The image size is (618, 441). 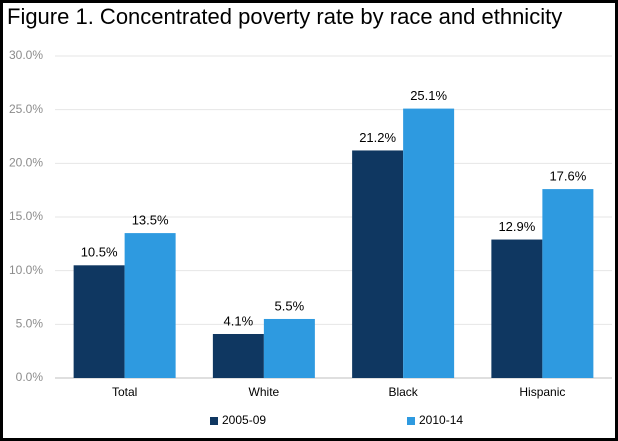 I want to click on data-label: 25.1%, so click(x=428, y=95).